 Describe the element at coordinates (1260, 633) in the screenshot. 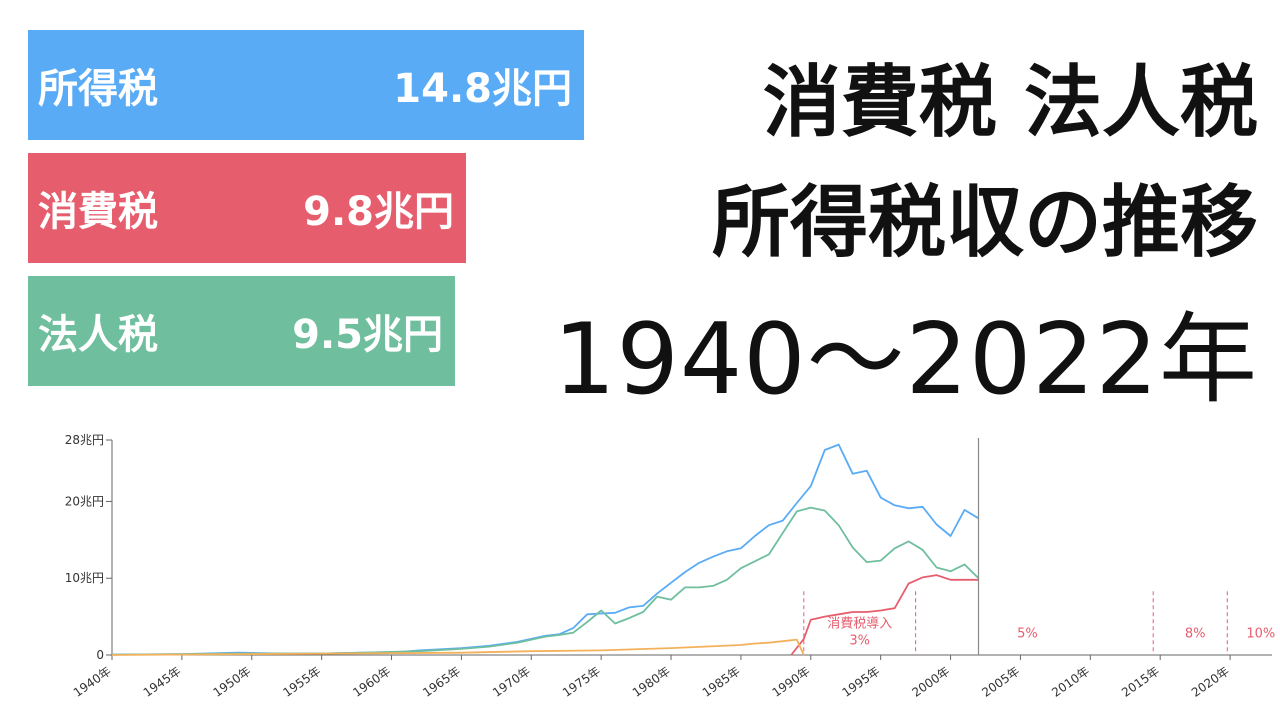

I see `tax-rate-label: 10%` at that location.